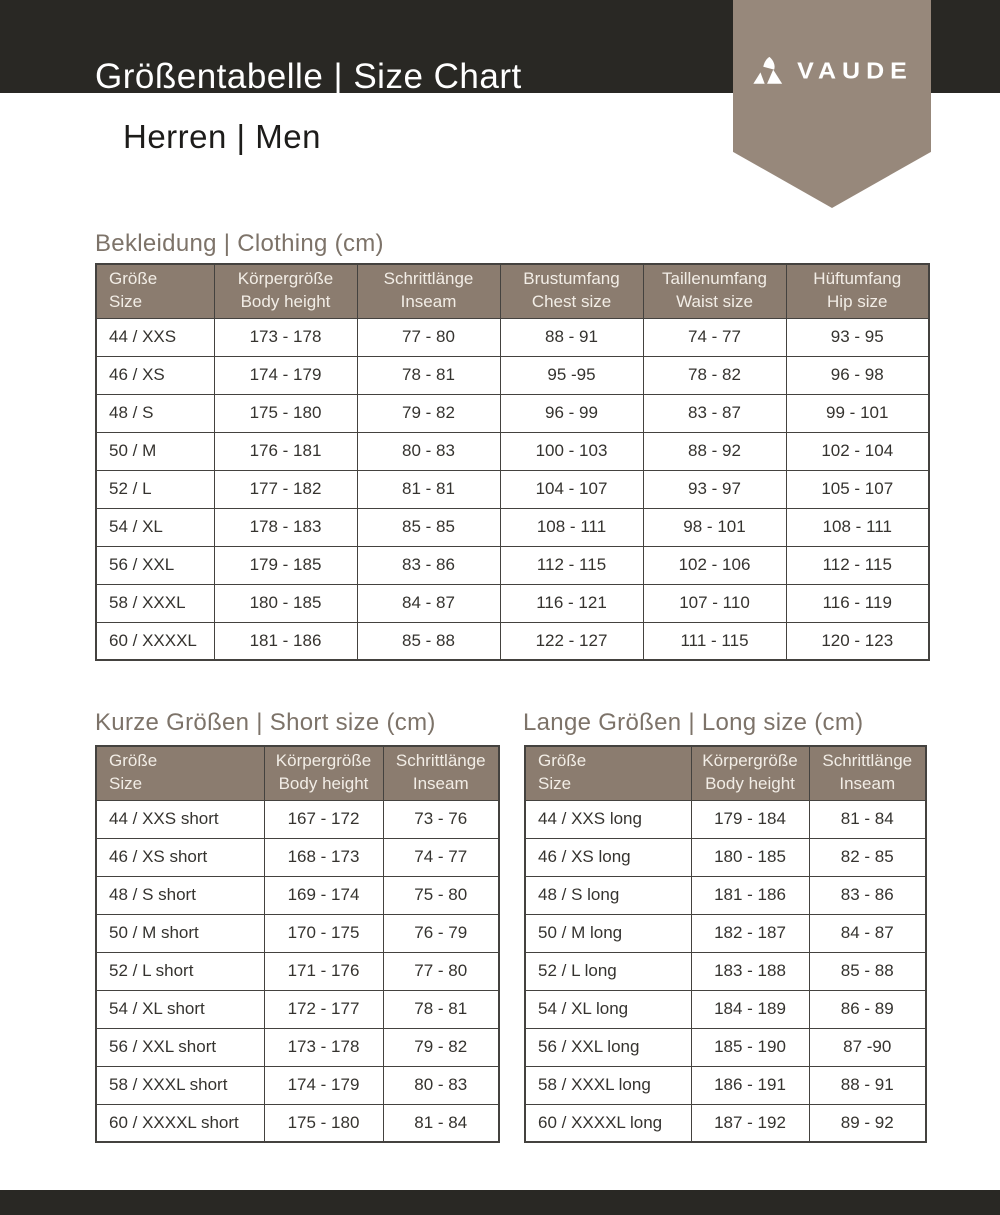 The width and height of the screenshot is (1000, 1215). I want to click on value-cell: 111 - 115, so click(714, 641).